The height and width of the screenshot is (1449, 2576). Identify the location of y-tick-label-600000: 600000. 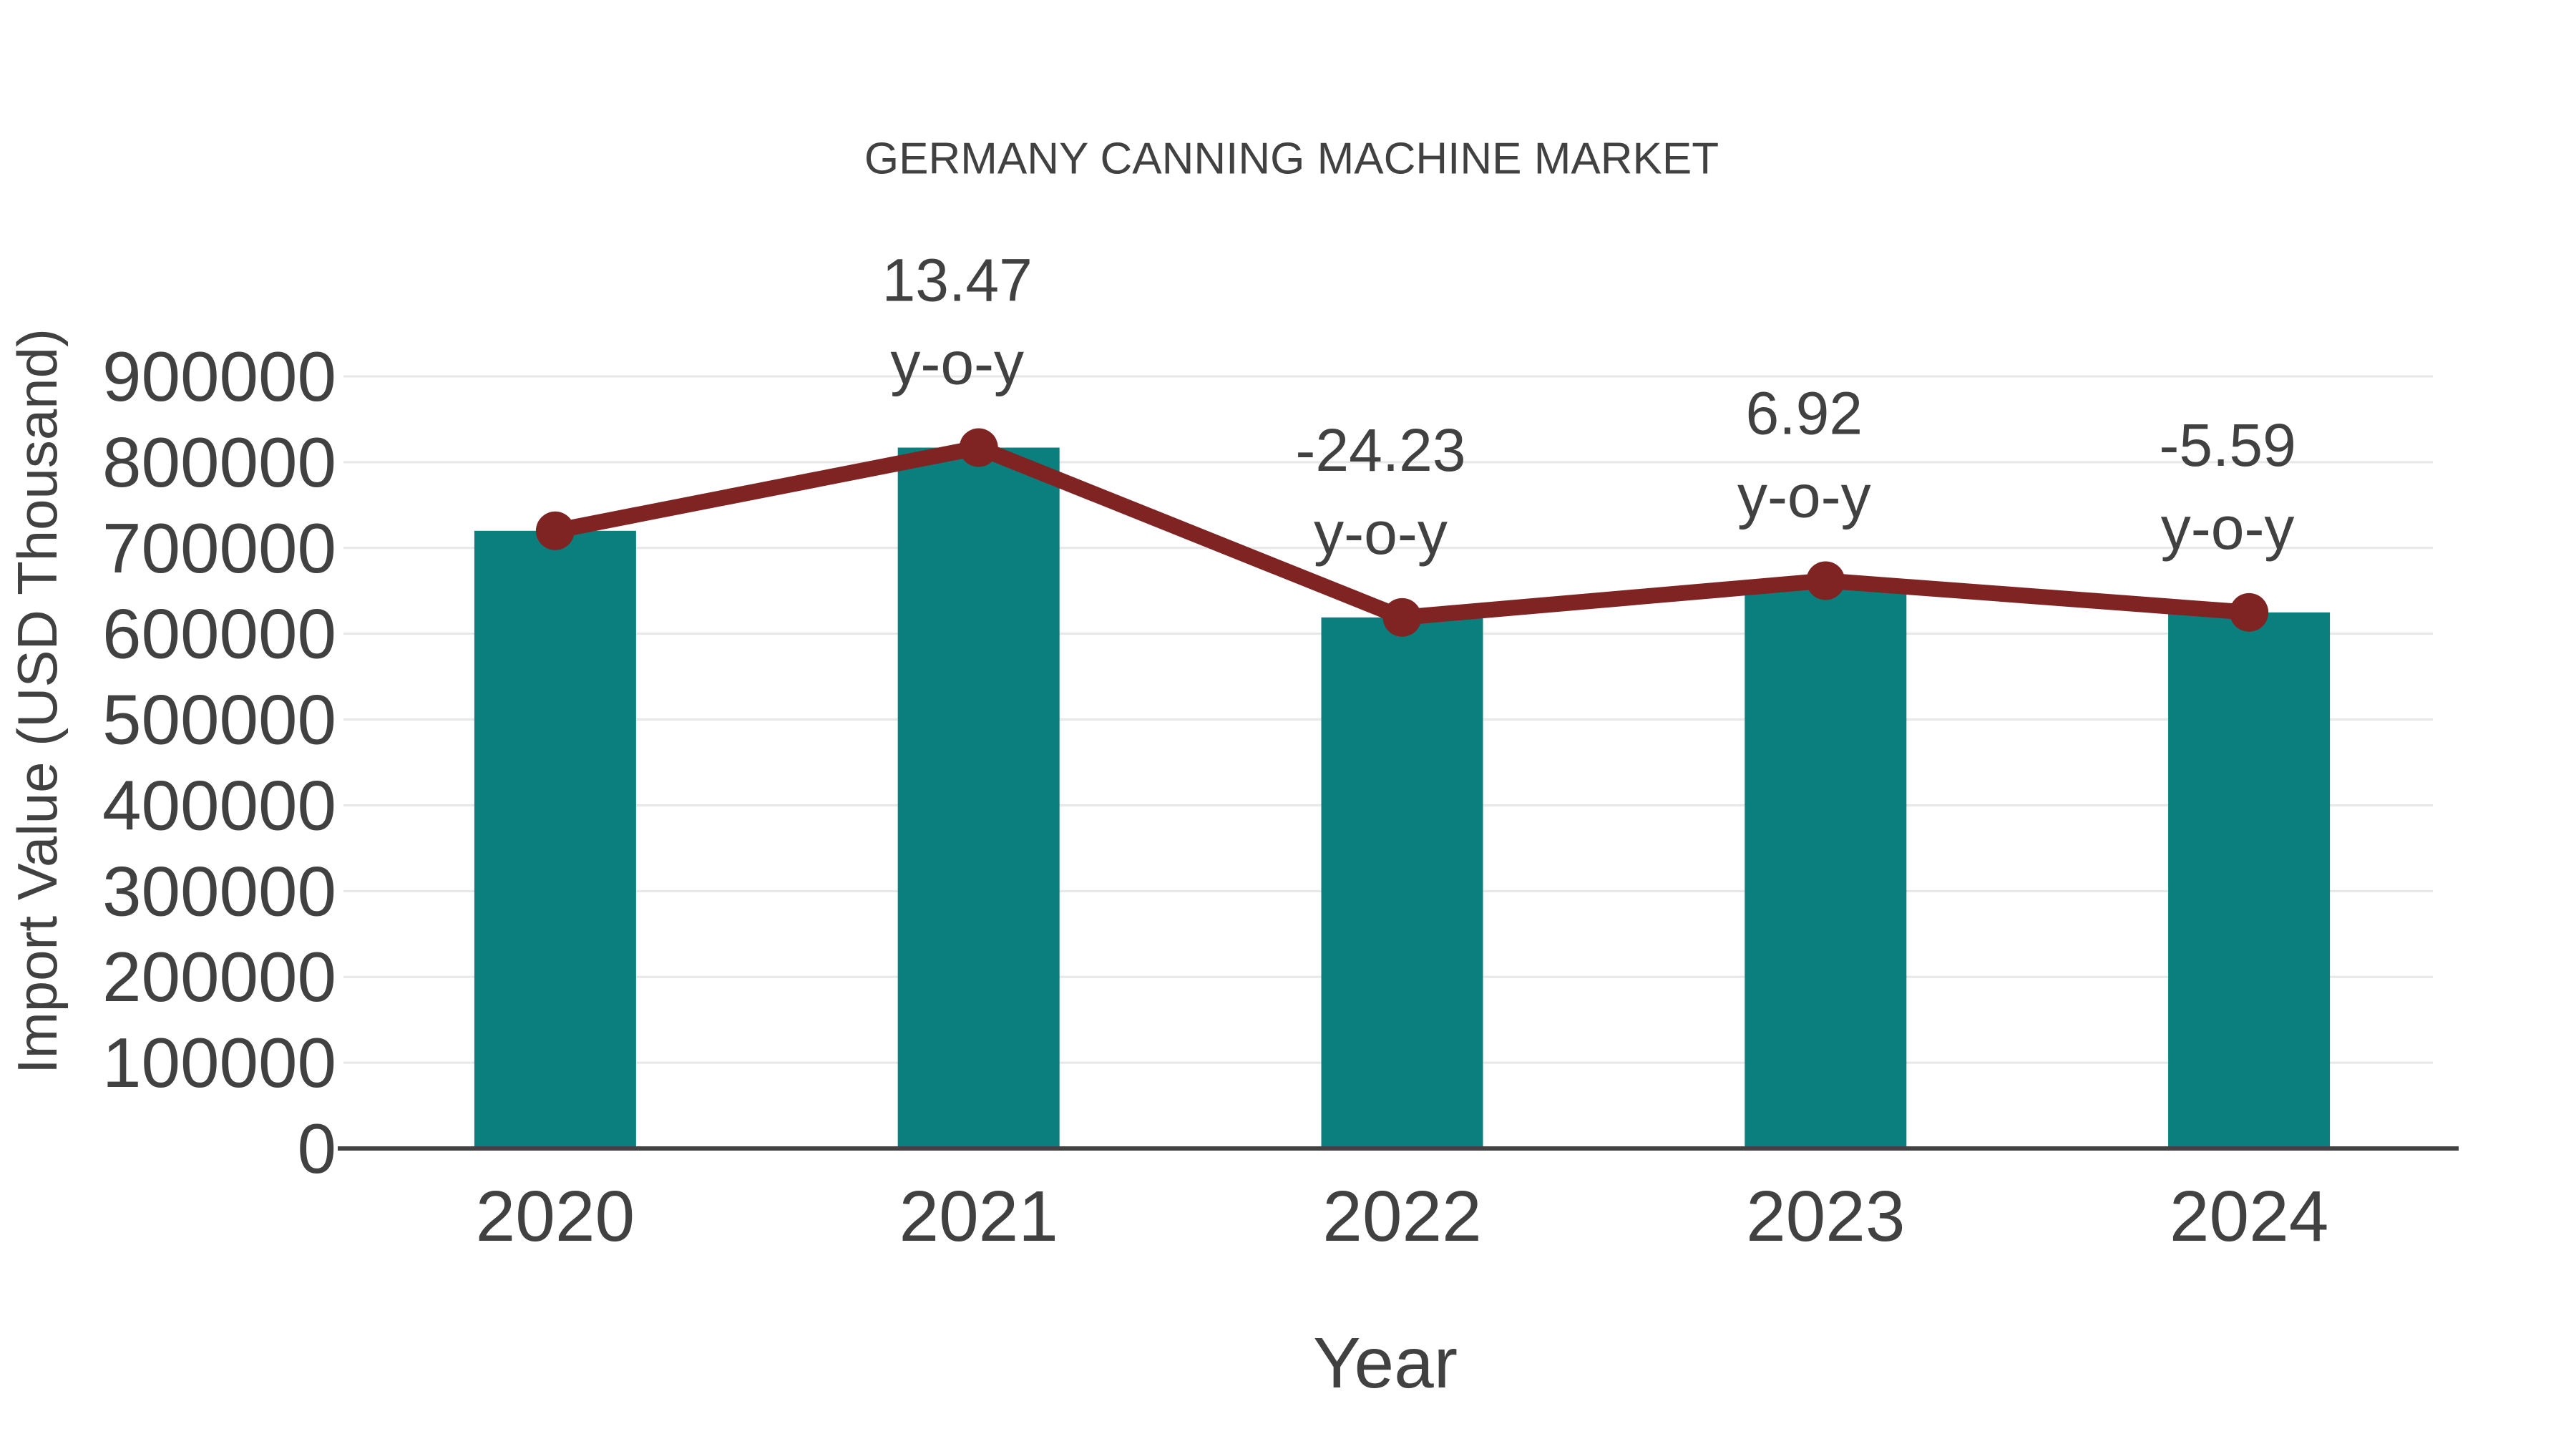
(219, 634).